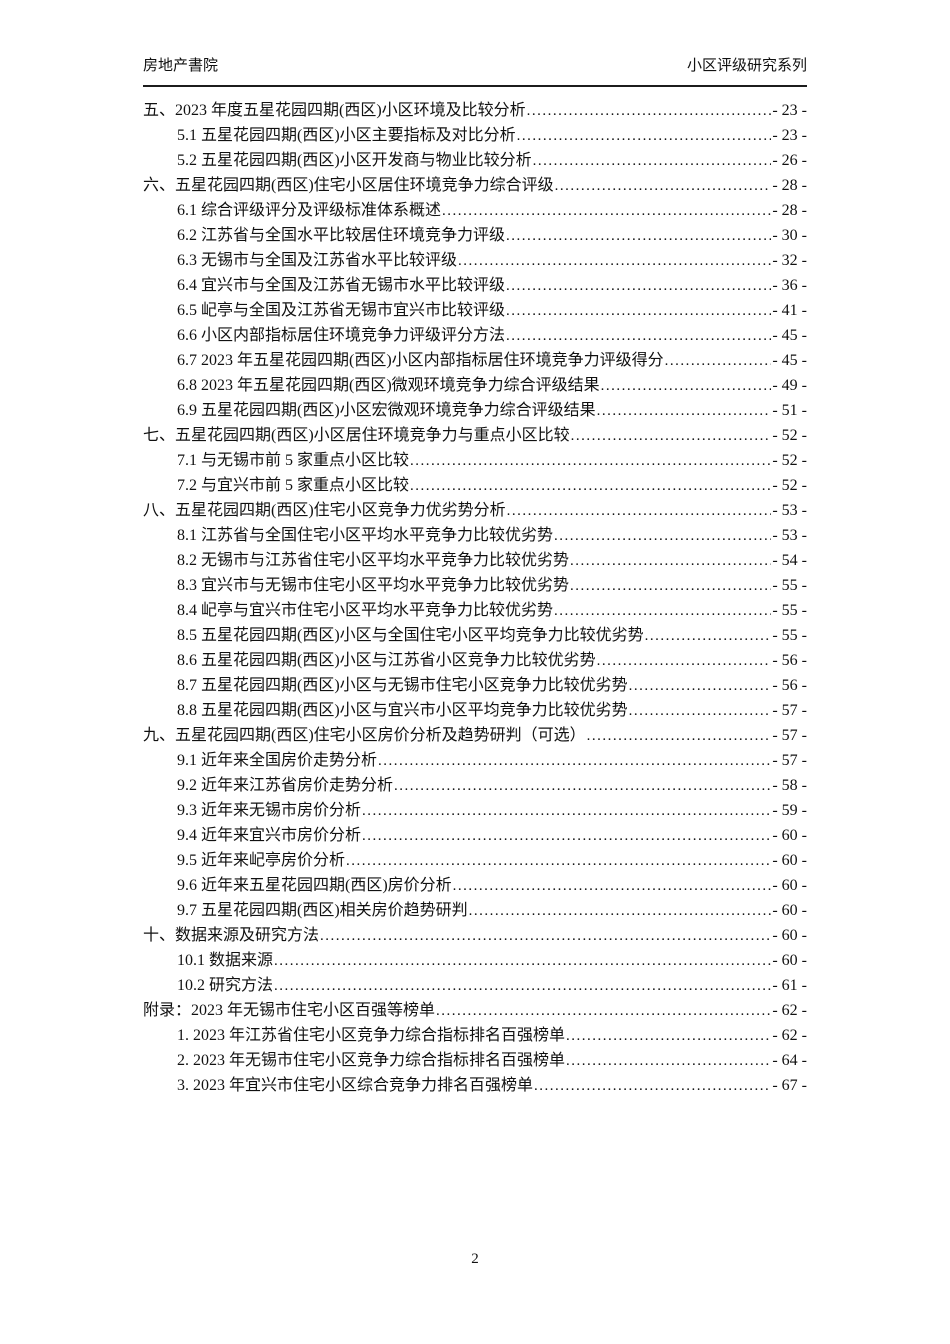  Describe the element at coordinates (231, 935) in the screenshot. I see `toc-entry-title: 十、数据来源及研究方法` at that location.